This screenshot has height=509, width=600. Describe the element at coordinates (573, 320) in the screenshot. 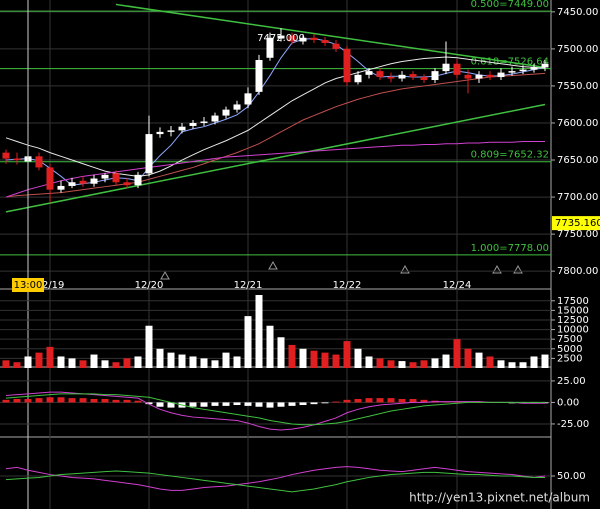

I see `y-tick-label: 12500` at that location.